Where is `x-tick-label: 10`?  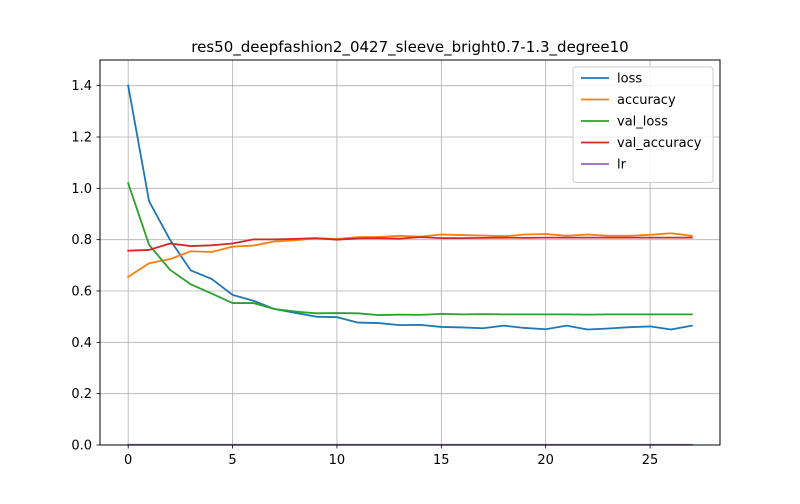
x-tick-label: 10 is located at coordinates (337, 460).